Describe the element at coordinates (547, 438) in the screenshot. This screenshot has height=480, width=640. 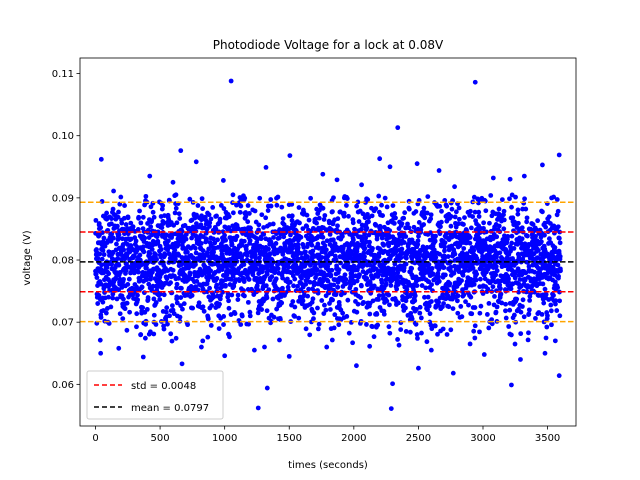
I see `x-tick-label: 3500` at that location.